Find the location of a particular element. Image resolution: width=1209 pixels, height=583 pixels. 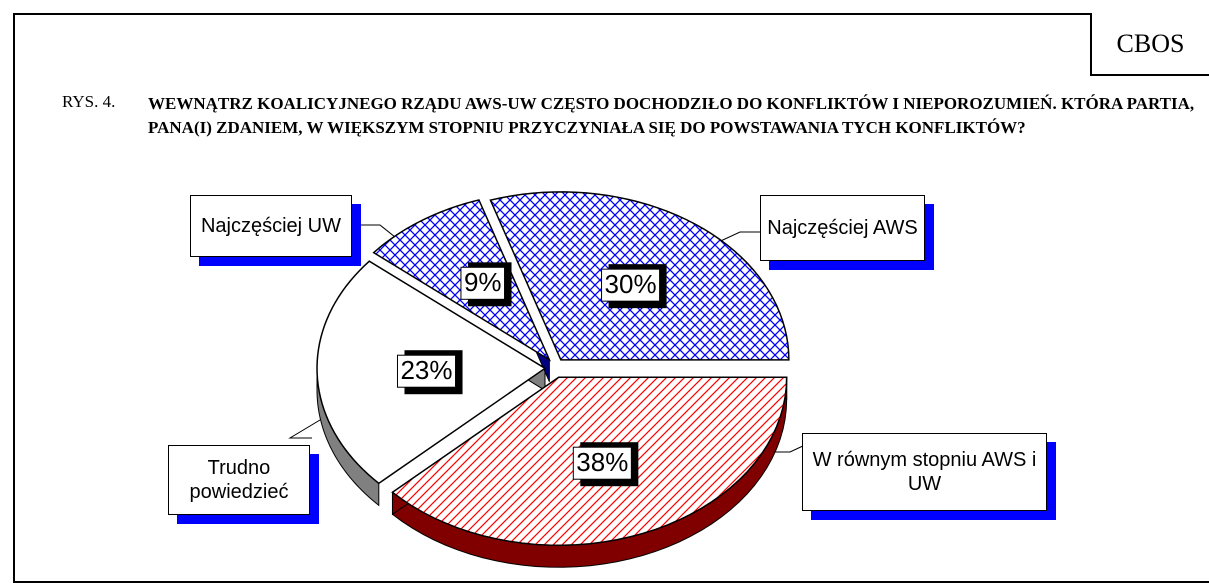

category-label: W równym stopniu AWS i UW is located at coordinates (924, 472).